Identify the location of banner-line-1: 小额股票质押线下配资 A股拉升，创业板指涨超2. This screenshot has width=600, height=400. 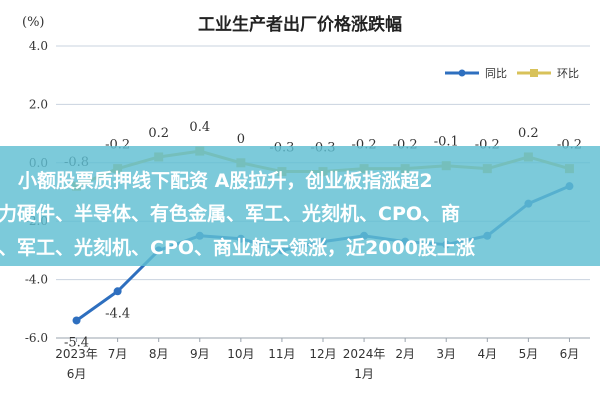
(225, 181).